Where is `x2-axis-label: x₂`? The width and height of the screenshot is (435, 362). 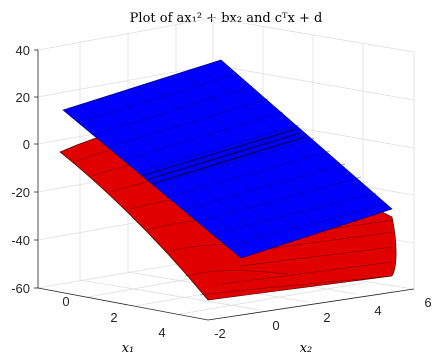 x2-axis-label: x₂ is located at coordinates (306, 348).